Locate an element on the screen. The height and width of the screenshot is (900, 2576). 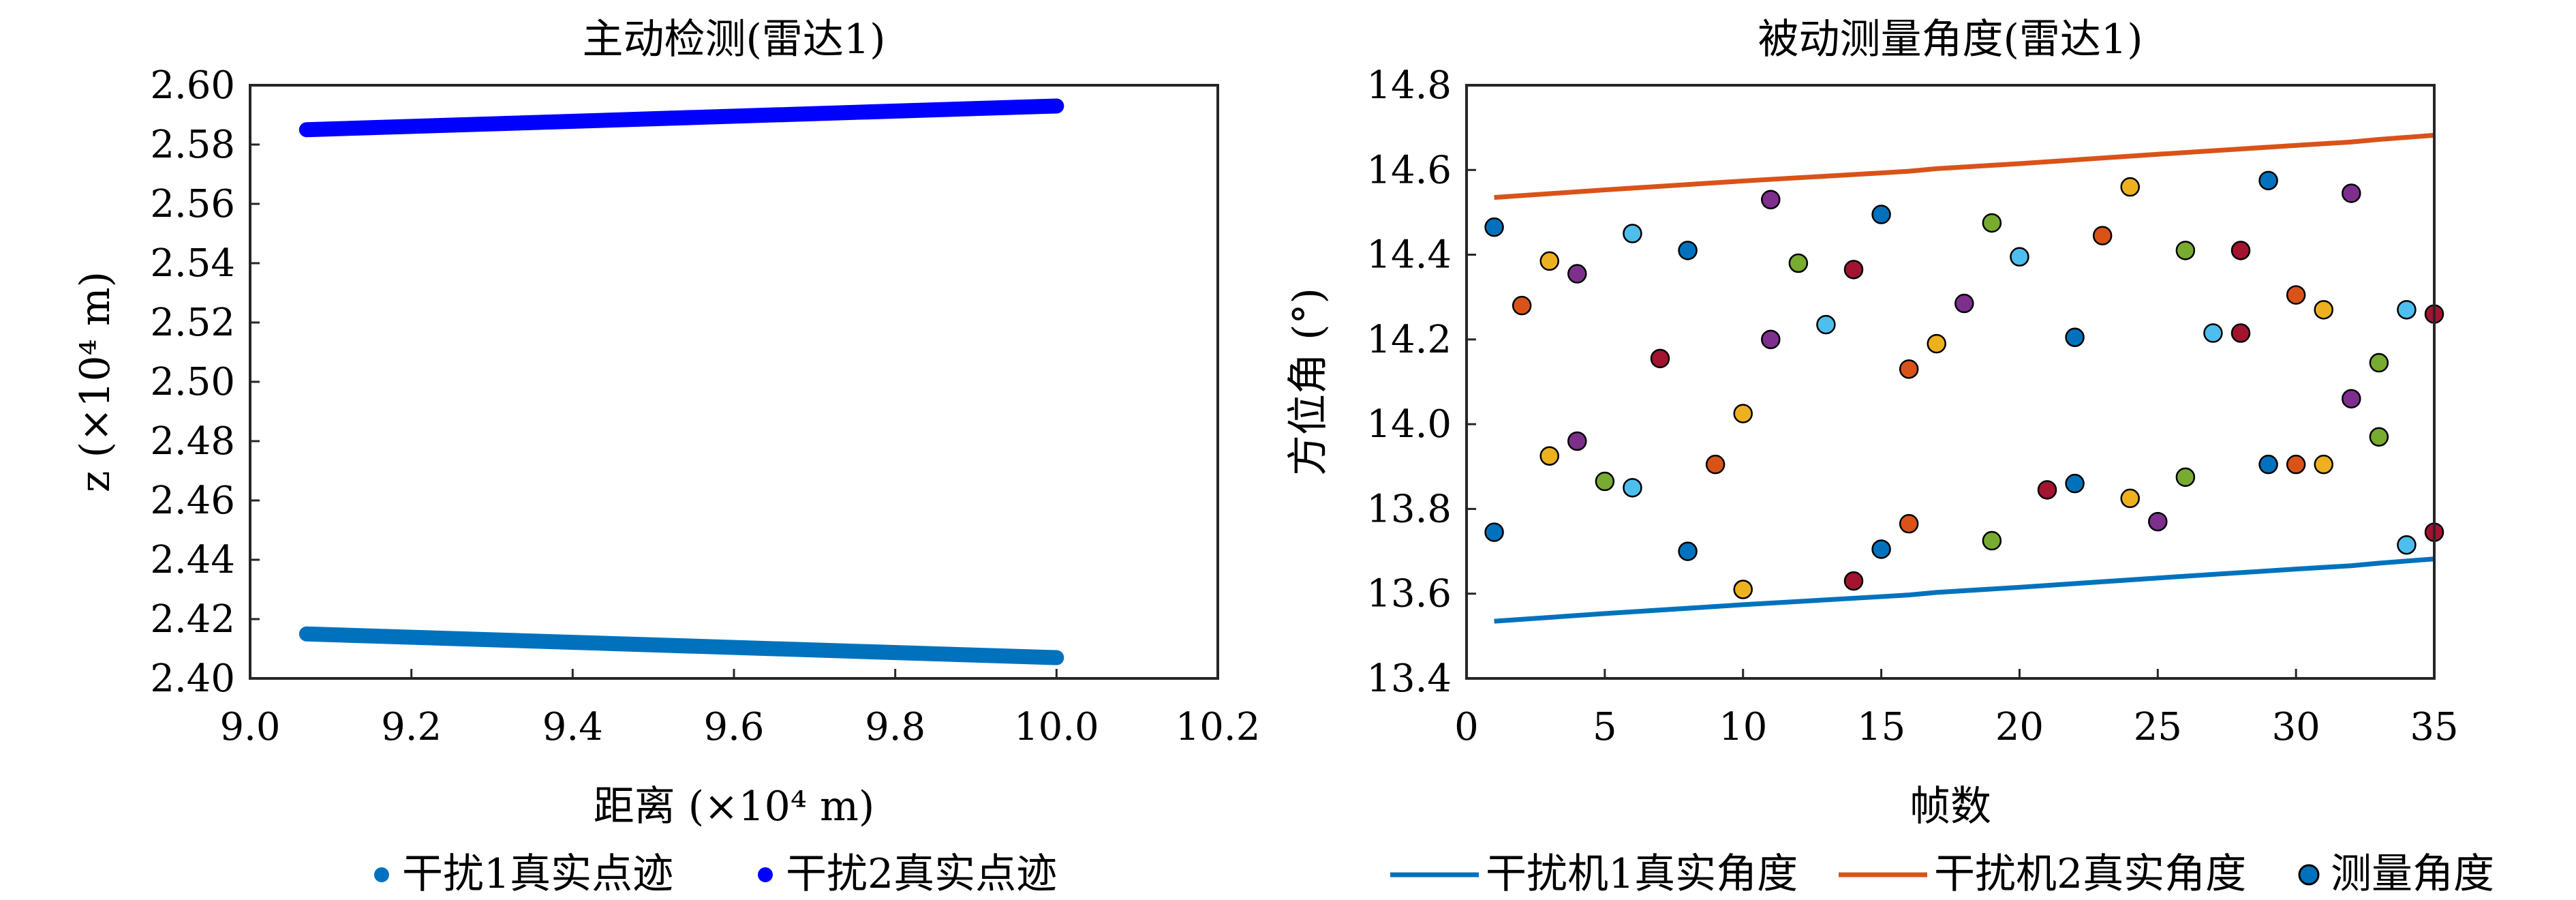
left-x-axis-label: 距离 (×10⁴ m) is located at coordinates (734, 806).